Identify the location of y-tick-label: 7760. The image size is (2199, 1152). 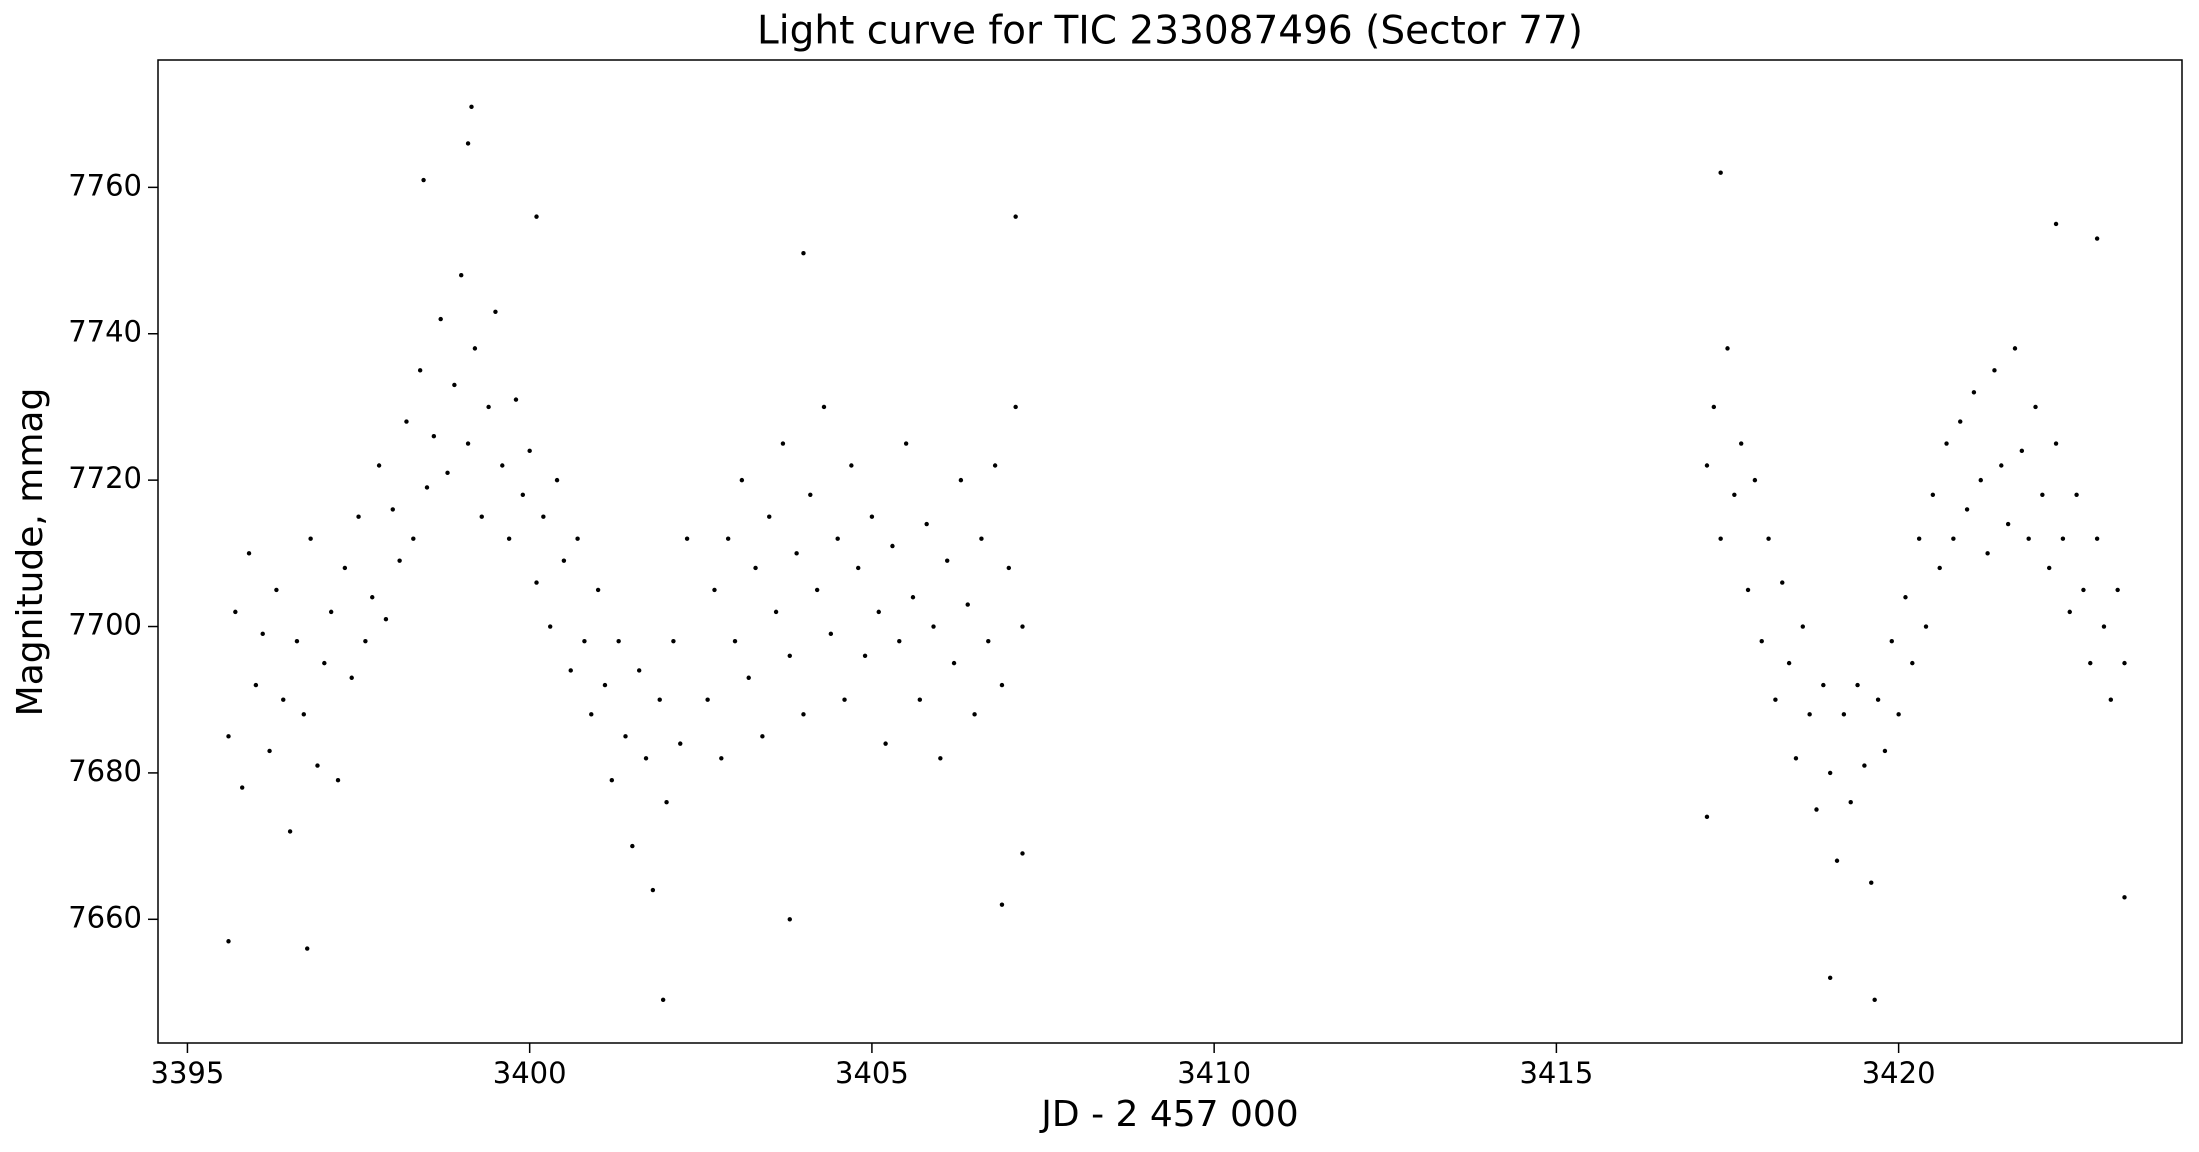
(105, 185).